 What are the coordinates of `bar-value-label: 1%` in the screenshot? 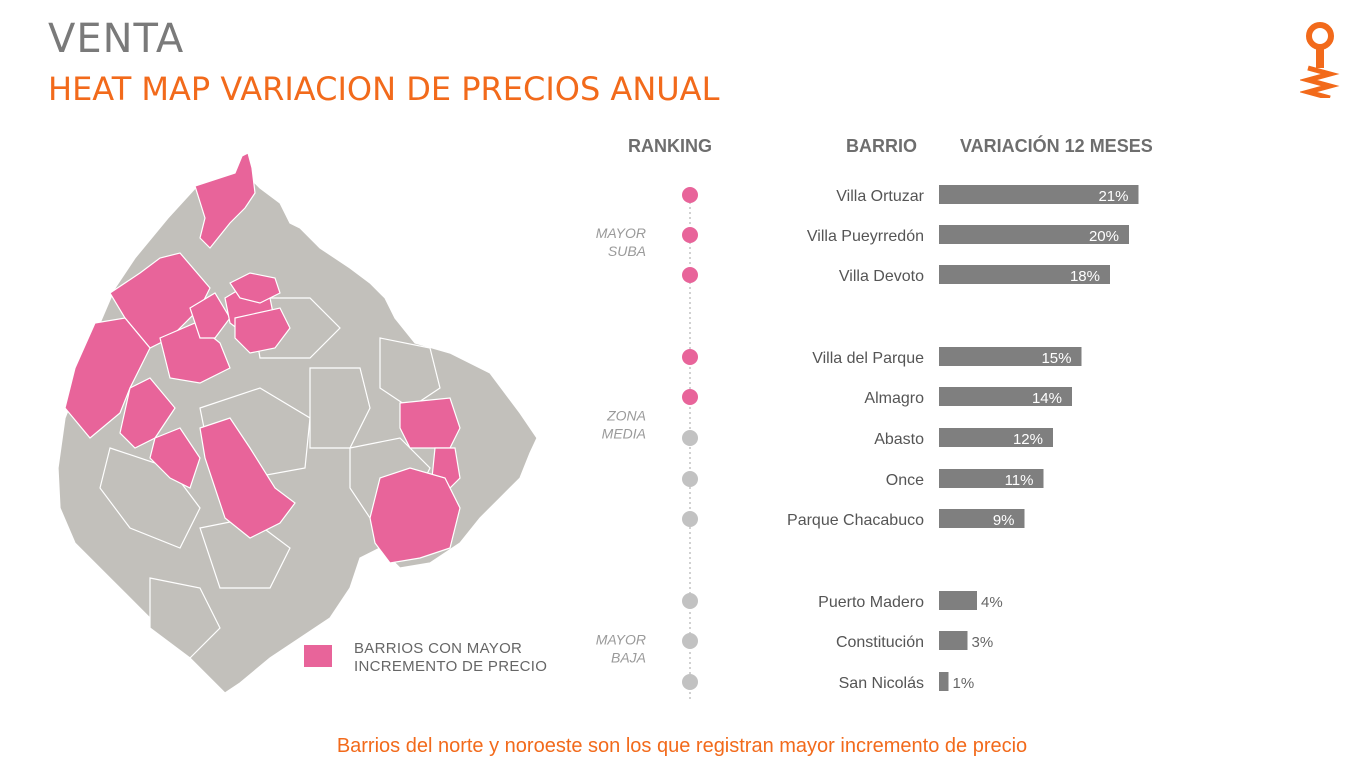 It's located at (964, 683).